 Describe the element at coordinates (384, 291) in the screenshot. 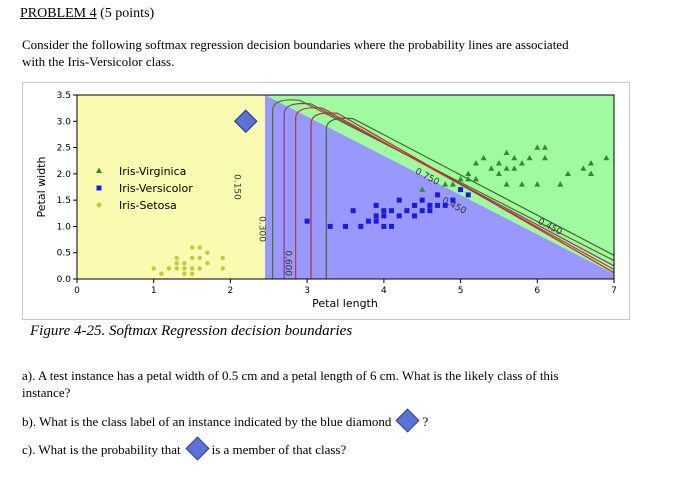

I see `x-tick-label: 4` at that location.